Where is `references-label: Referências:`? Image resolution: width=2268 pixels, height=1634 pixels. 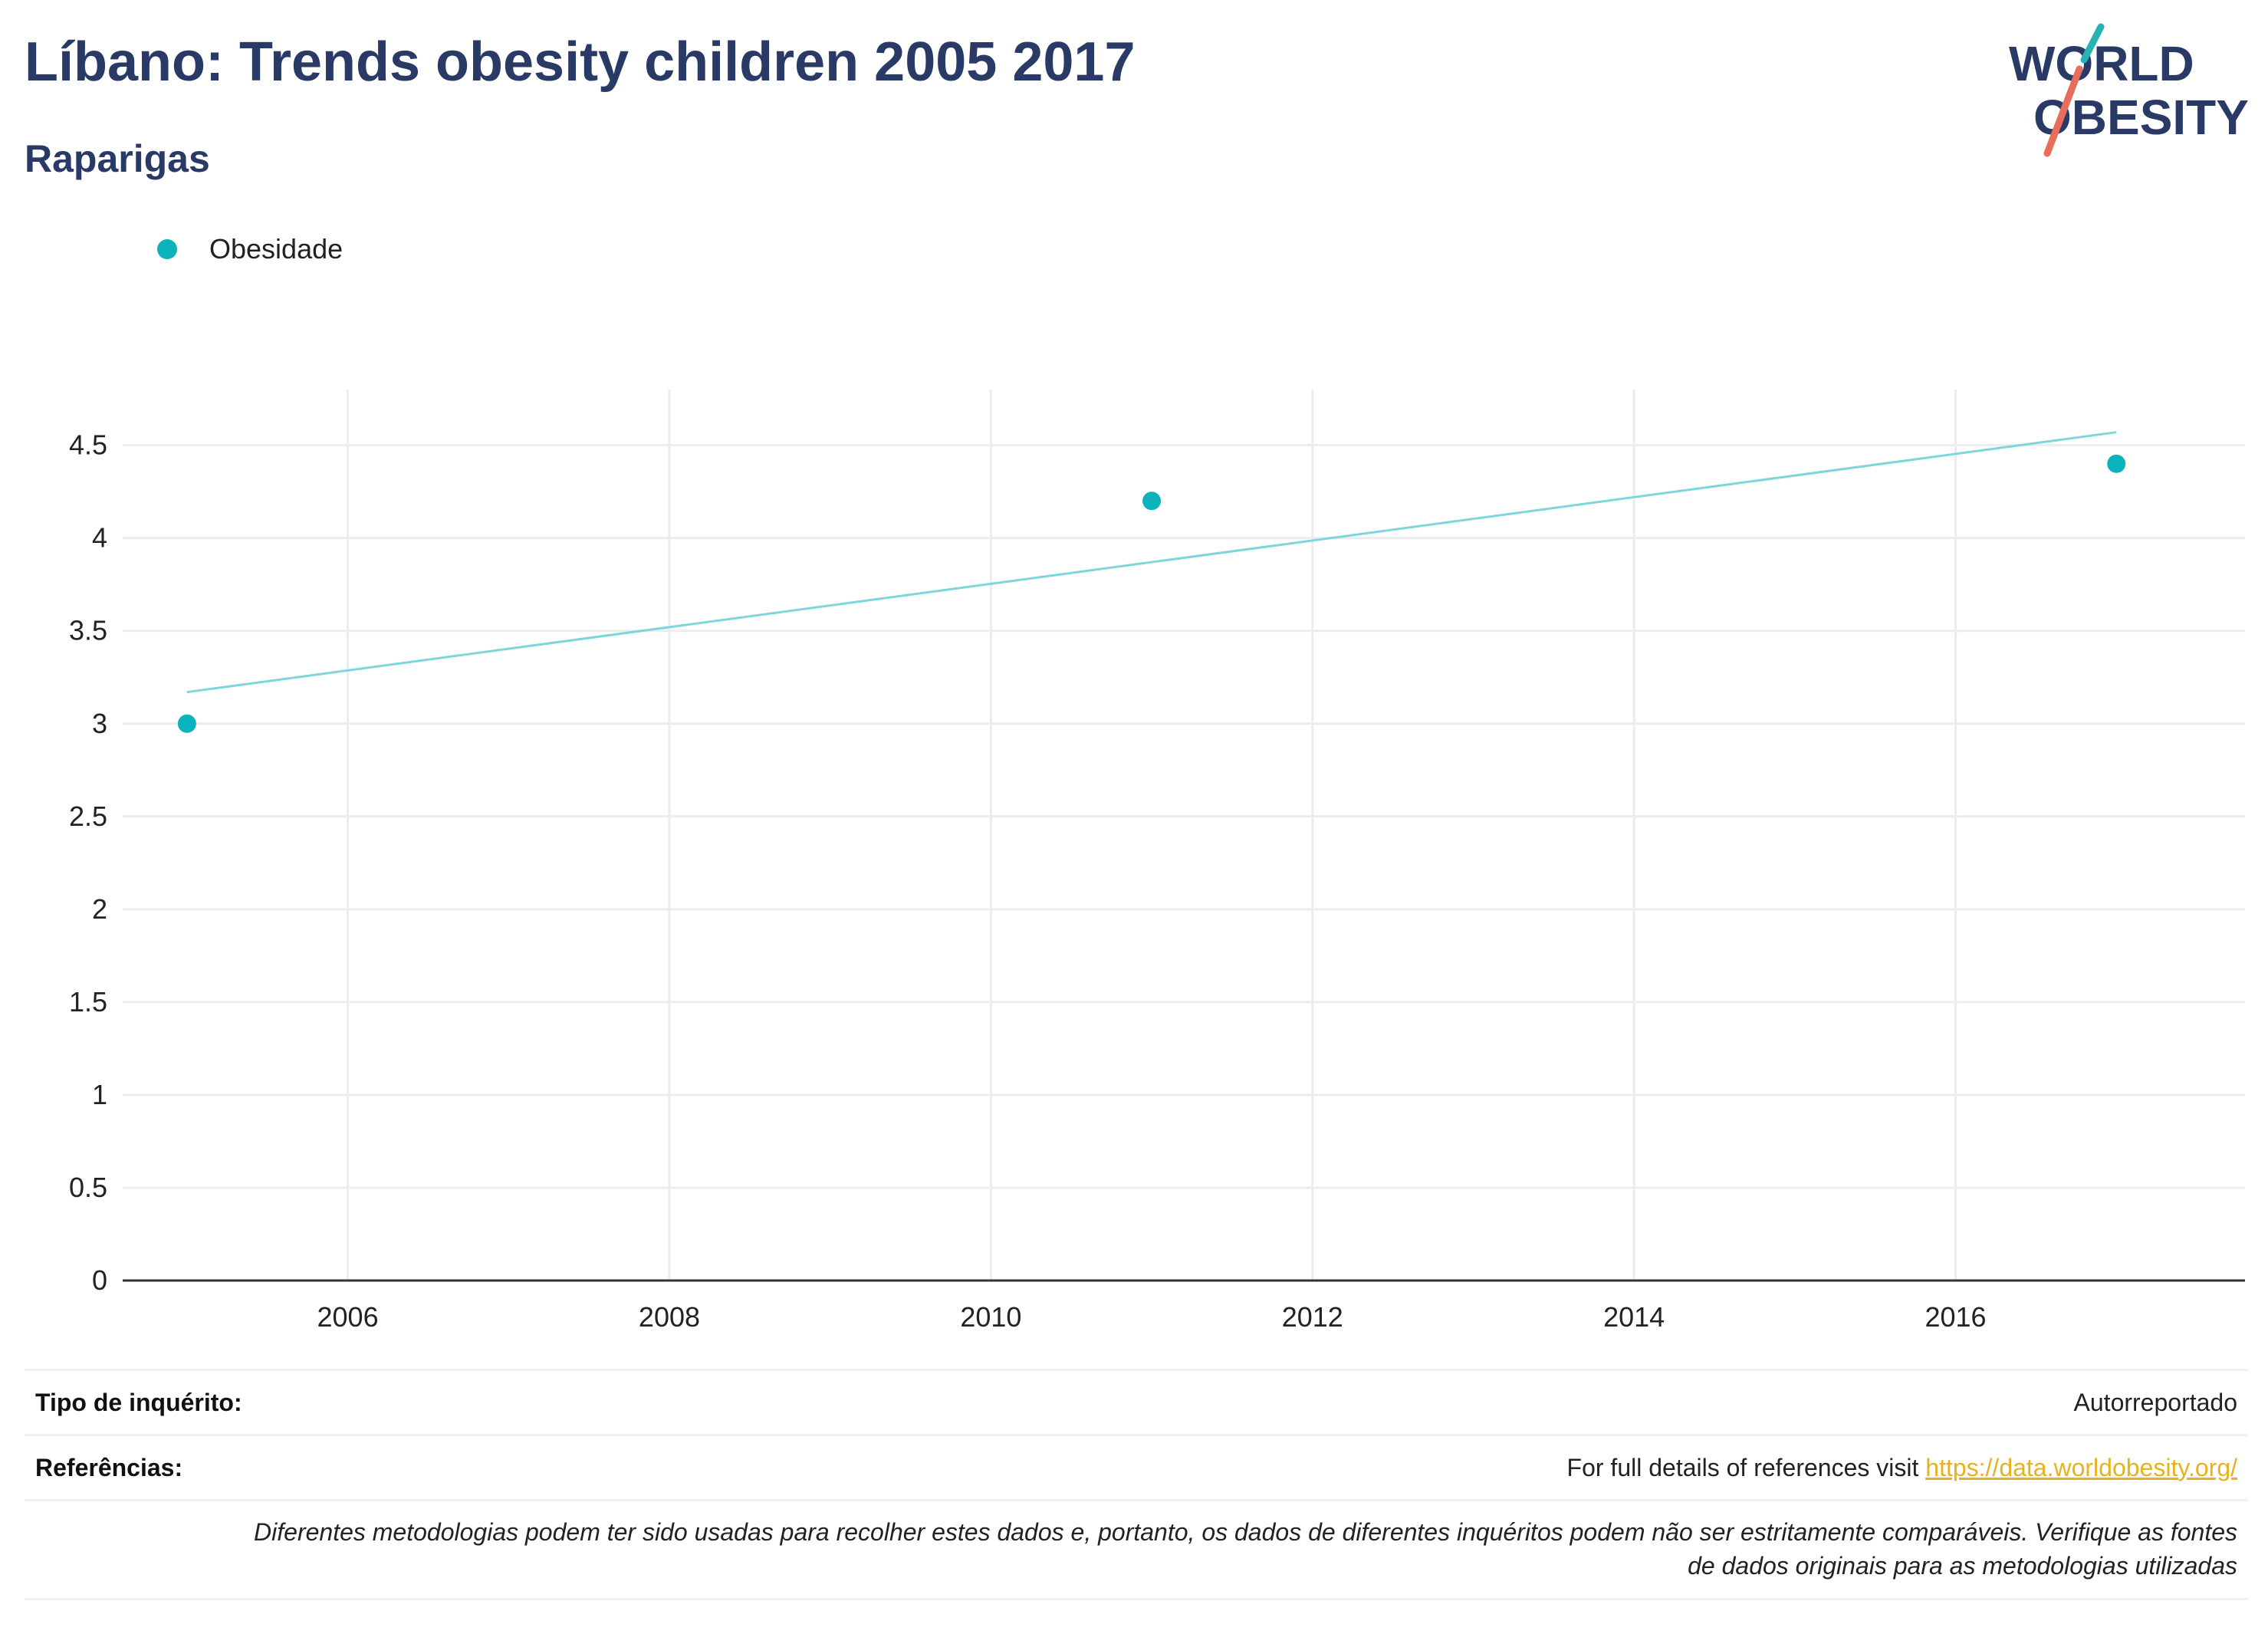
references-label: Referências: is located at coordinates (109, 1467).